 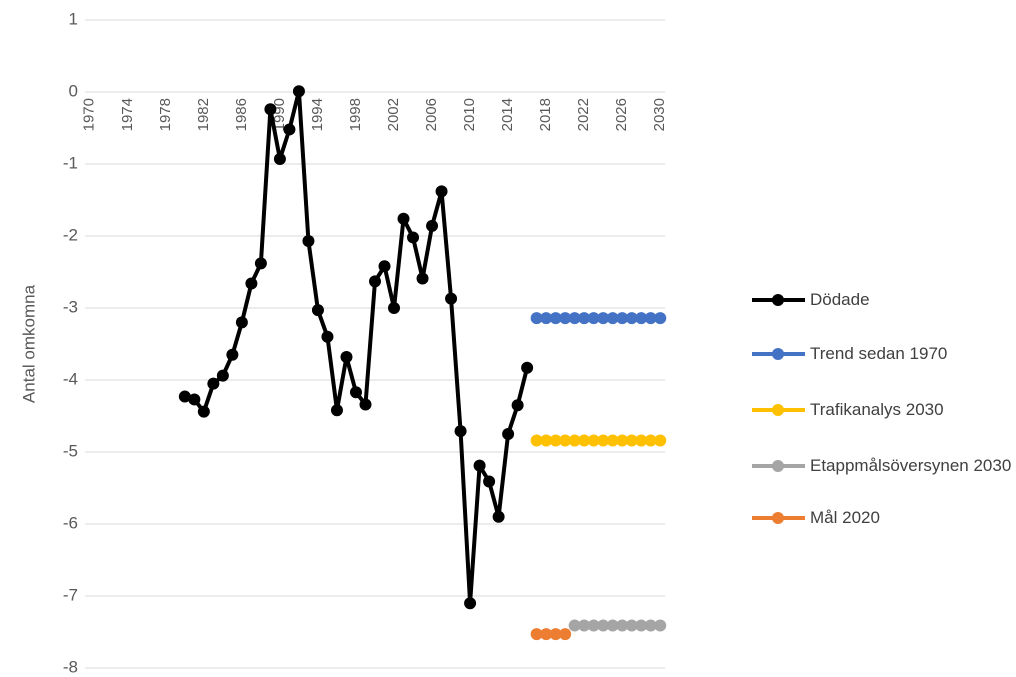 What do you see at coordinates (393, 114) in the screenshot?
I see `x-tick-label: 2002` at bounding box center [393, 114].